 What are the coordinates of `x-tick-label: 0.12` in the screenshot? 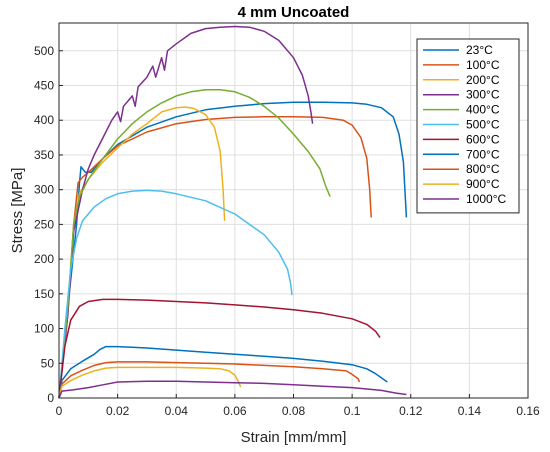 It's located at (411, 411).